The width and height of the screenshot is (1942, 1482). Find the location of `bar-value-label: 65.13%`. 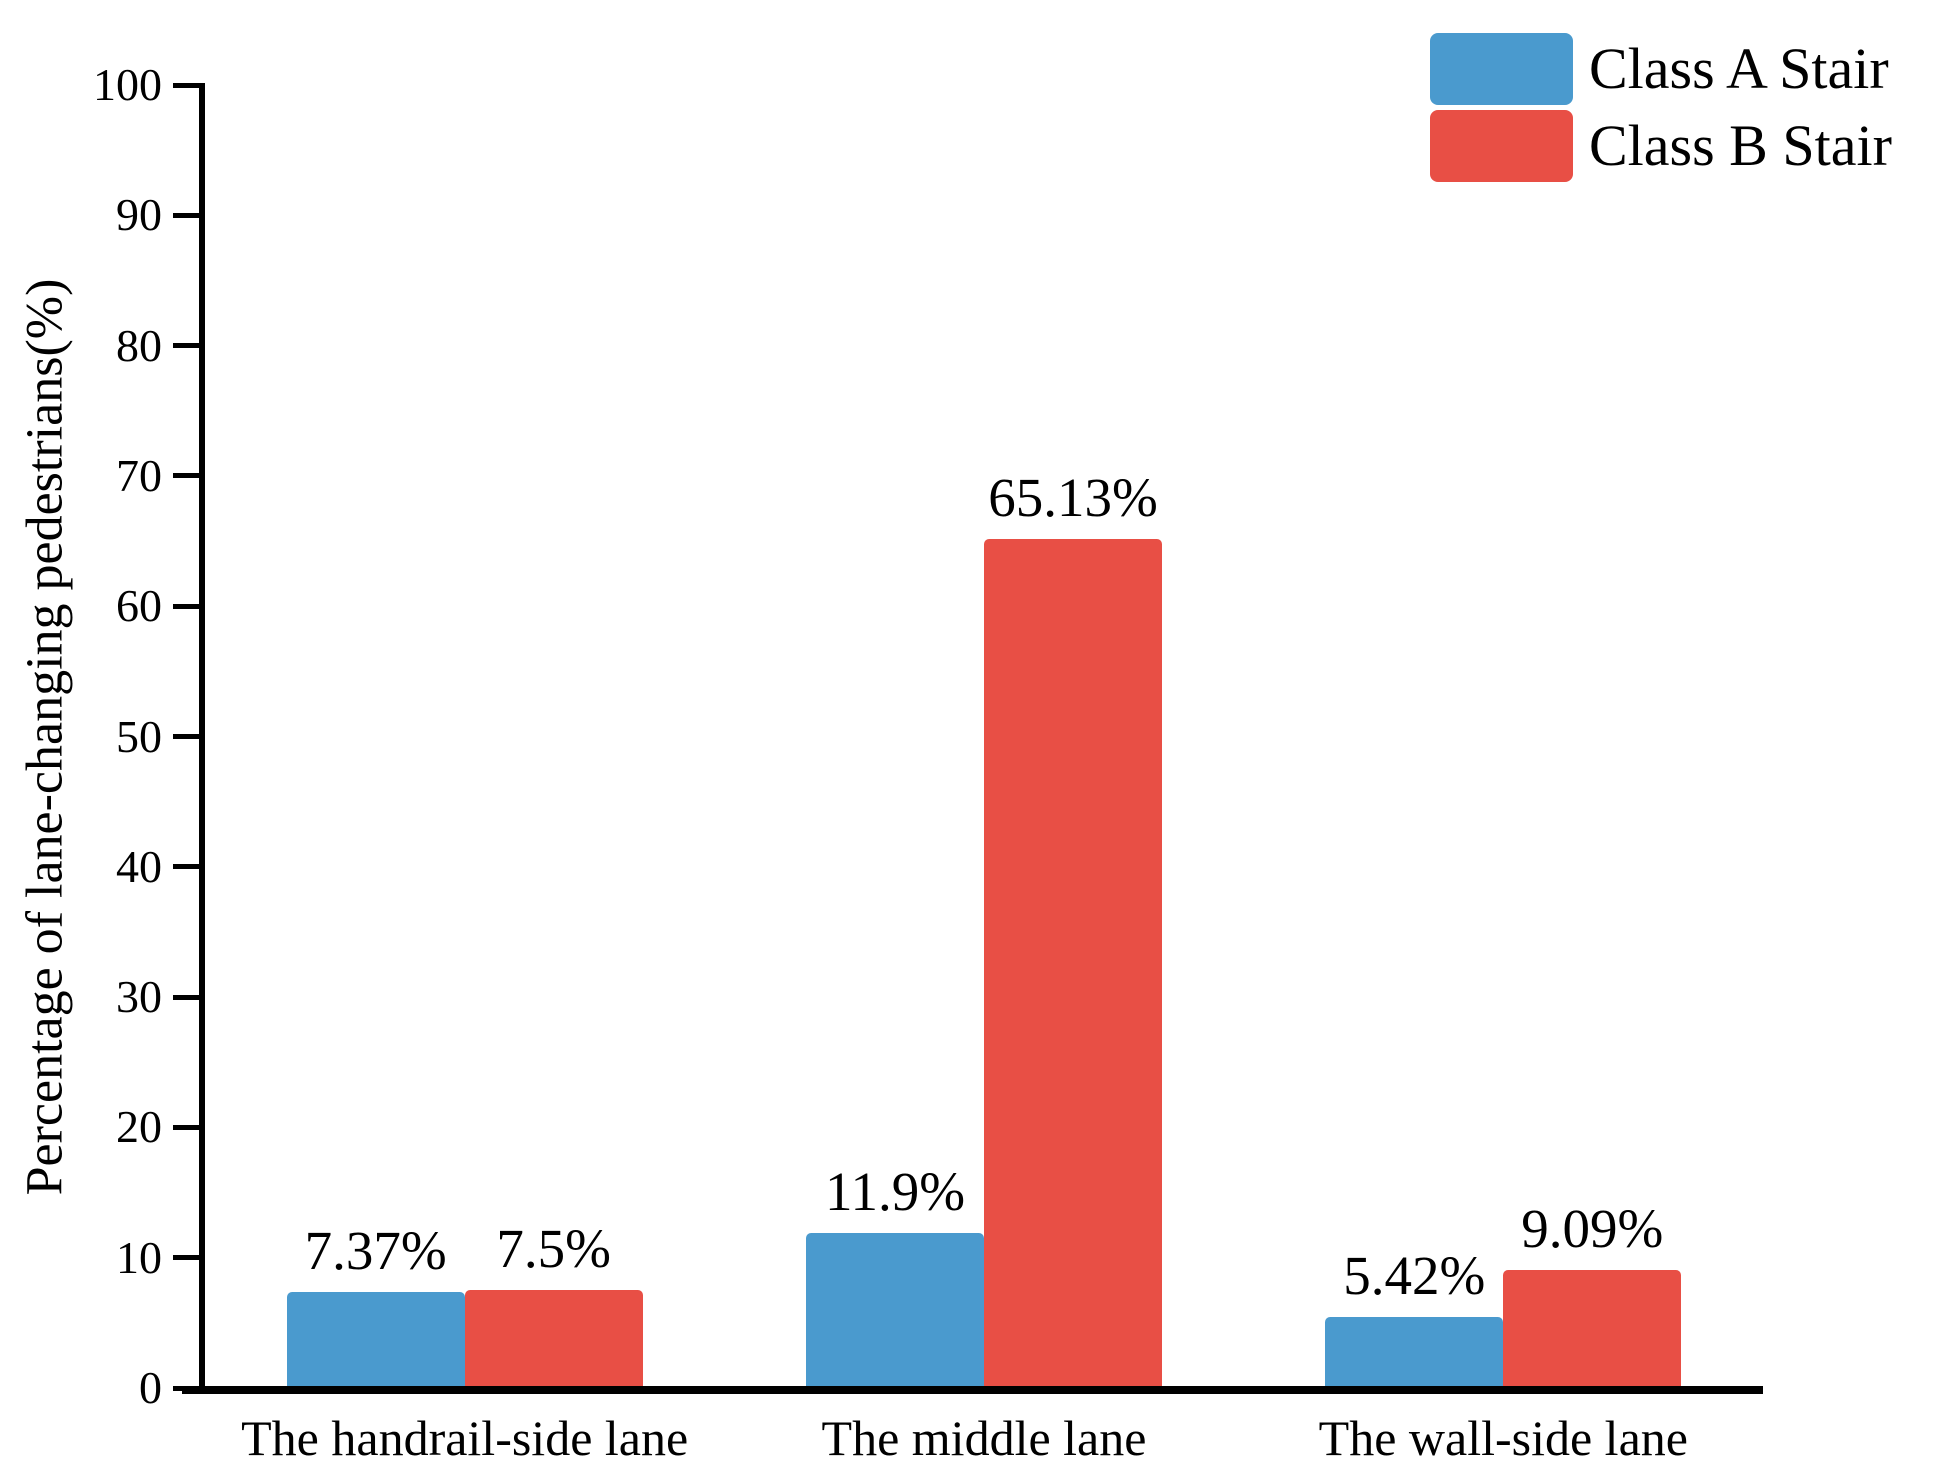

bar-value-label: 65.13% is located at coordinates (1073, 498).